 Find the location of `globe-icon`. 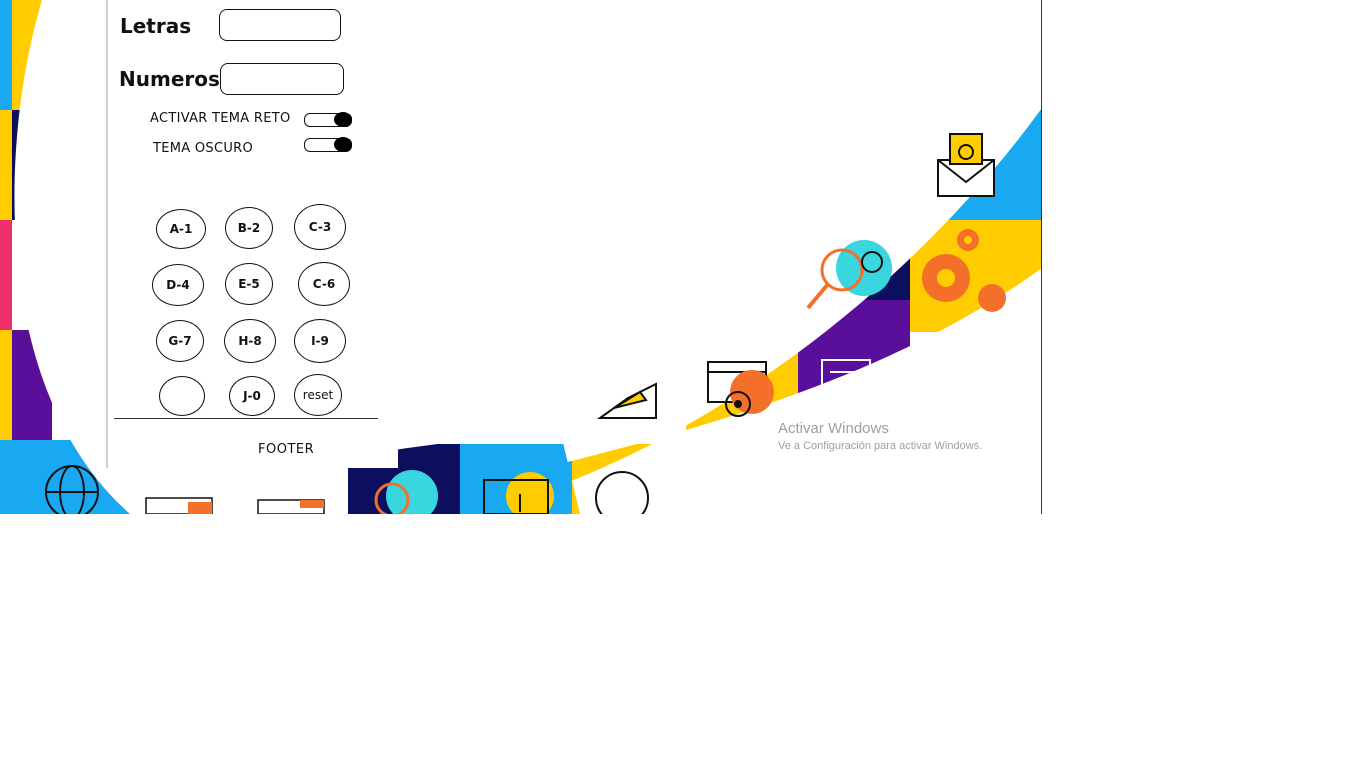

globe-icon is located at coordinates (347, 489).